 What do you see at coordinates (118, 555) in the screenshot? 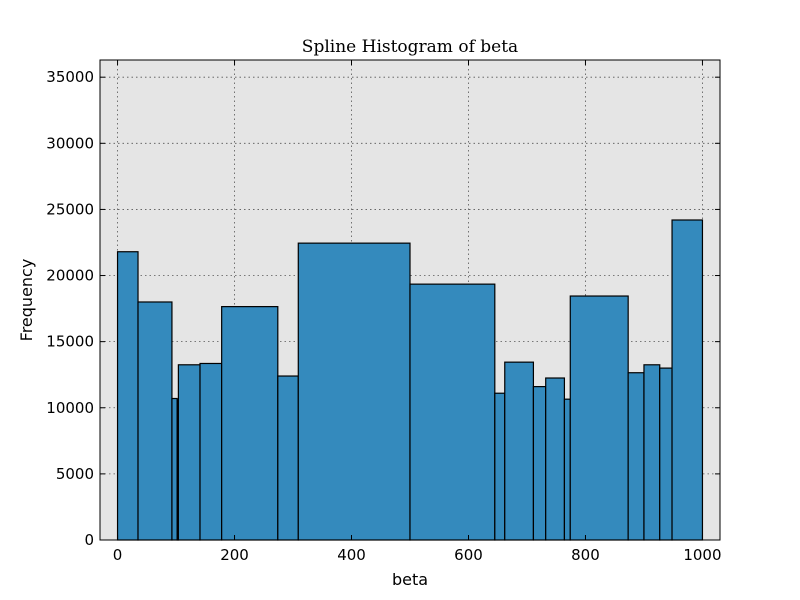
I see `x-tick-label: 0` at bounding box center [118, 555].